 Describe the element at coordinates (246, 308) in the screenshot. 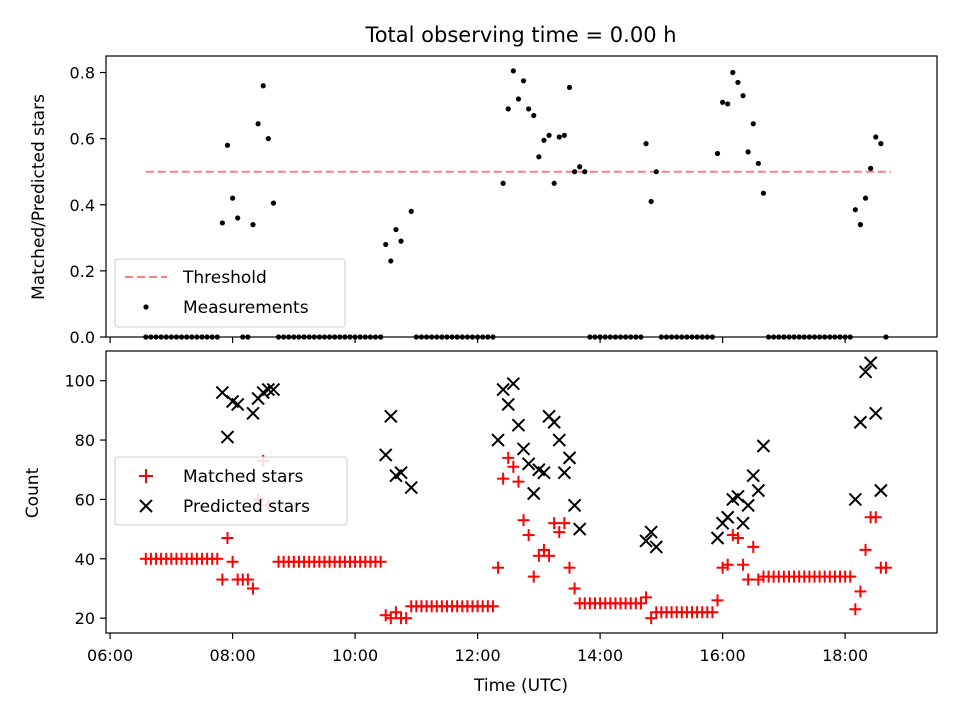

I see `measurements-legend-label: Measurements` at that location.